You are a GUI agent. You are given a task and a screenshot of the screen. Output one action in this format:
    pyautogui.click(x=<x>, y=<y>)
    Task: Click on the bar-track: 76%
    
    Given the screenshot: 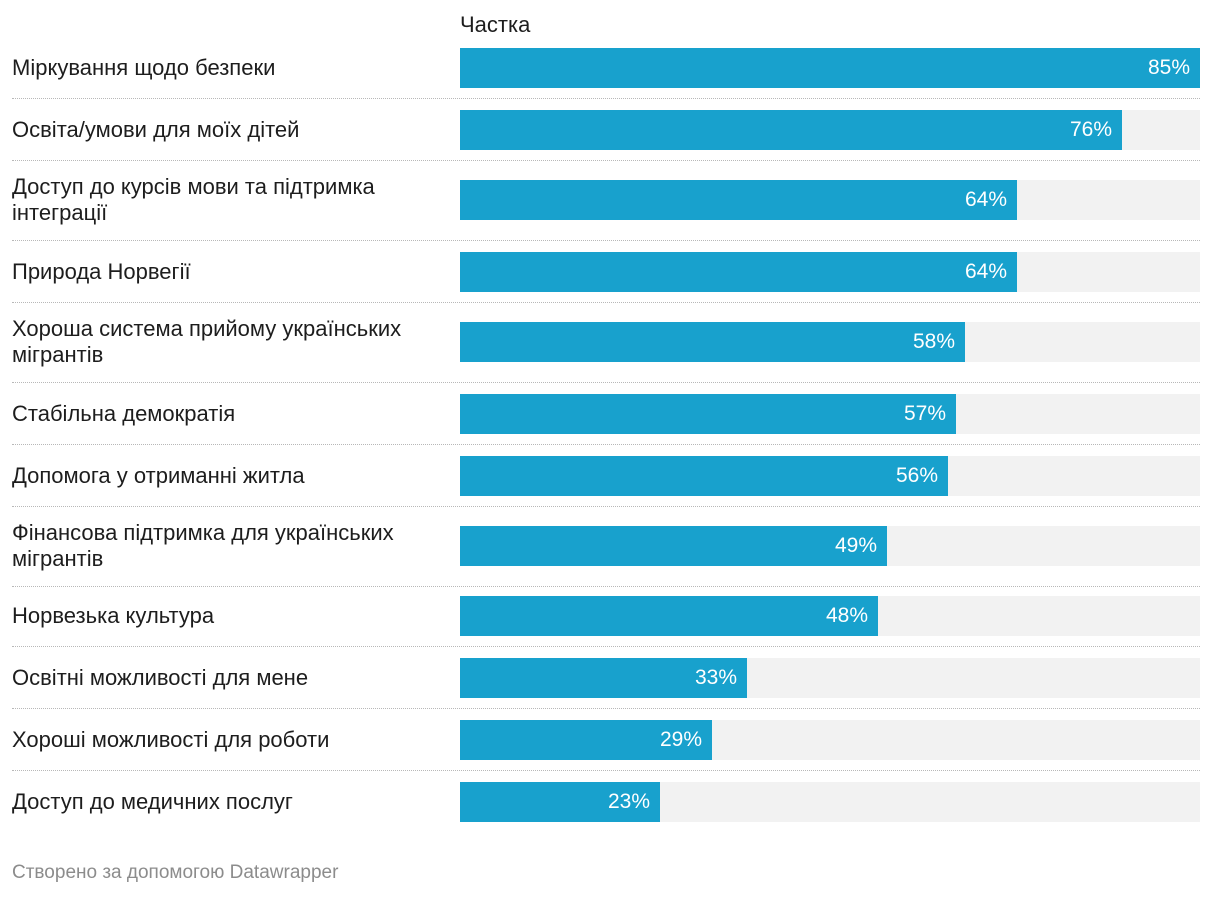 What is the action you would take?
    pyautogui.click(x=830, y=130)
    